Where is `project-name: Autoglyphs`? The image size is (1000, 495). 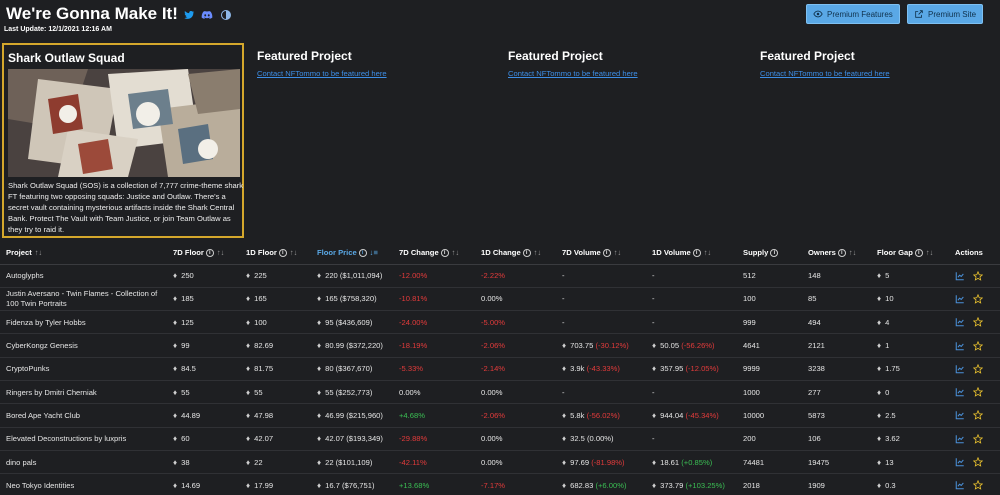
project-name: Autoglyphs is located at coordinates (83, 276).